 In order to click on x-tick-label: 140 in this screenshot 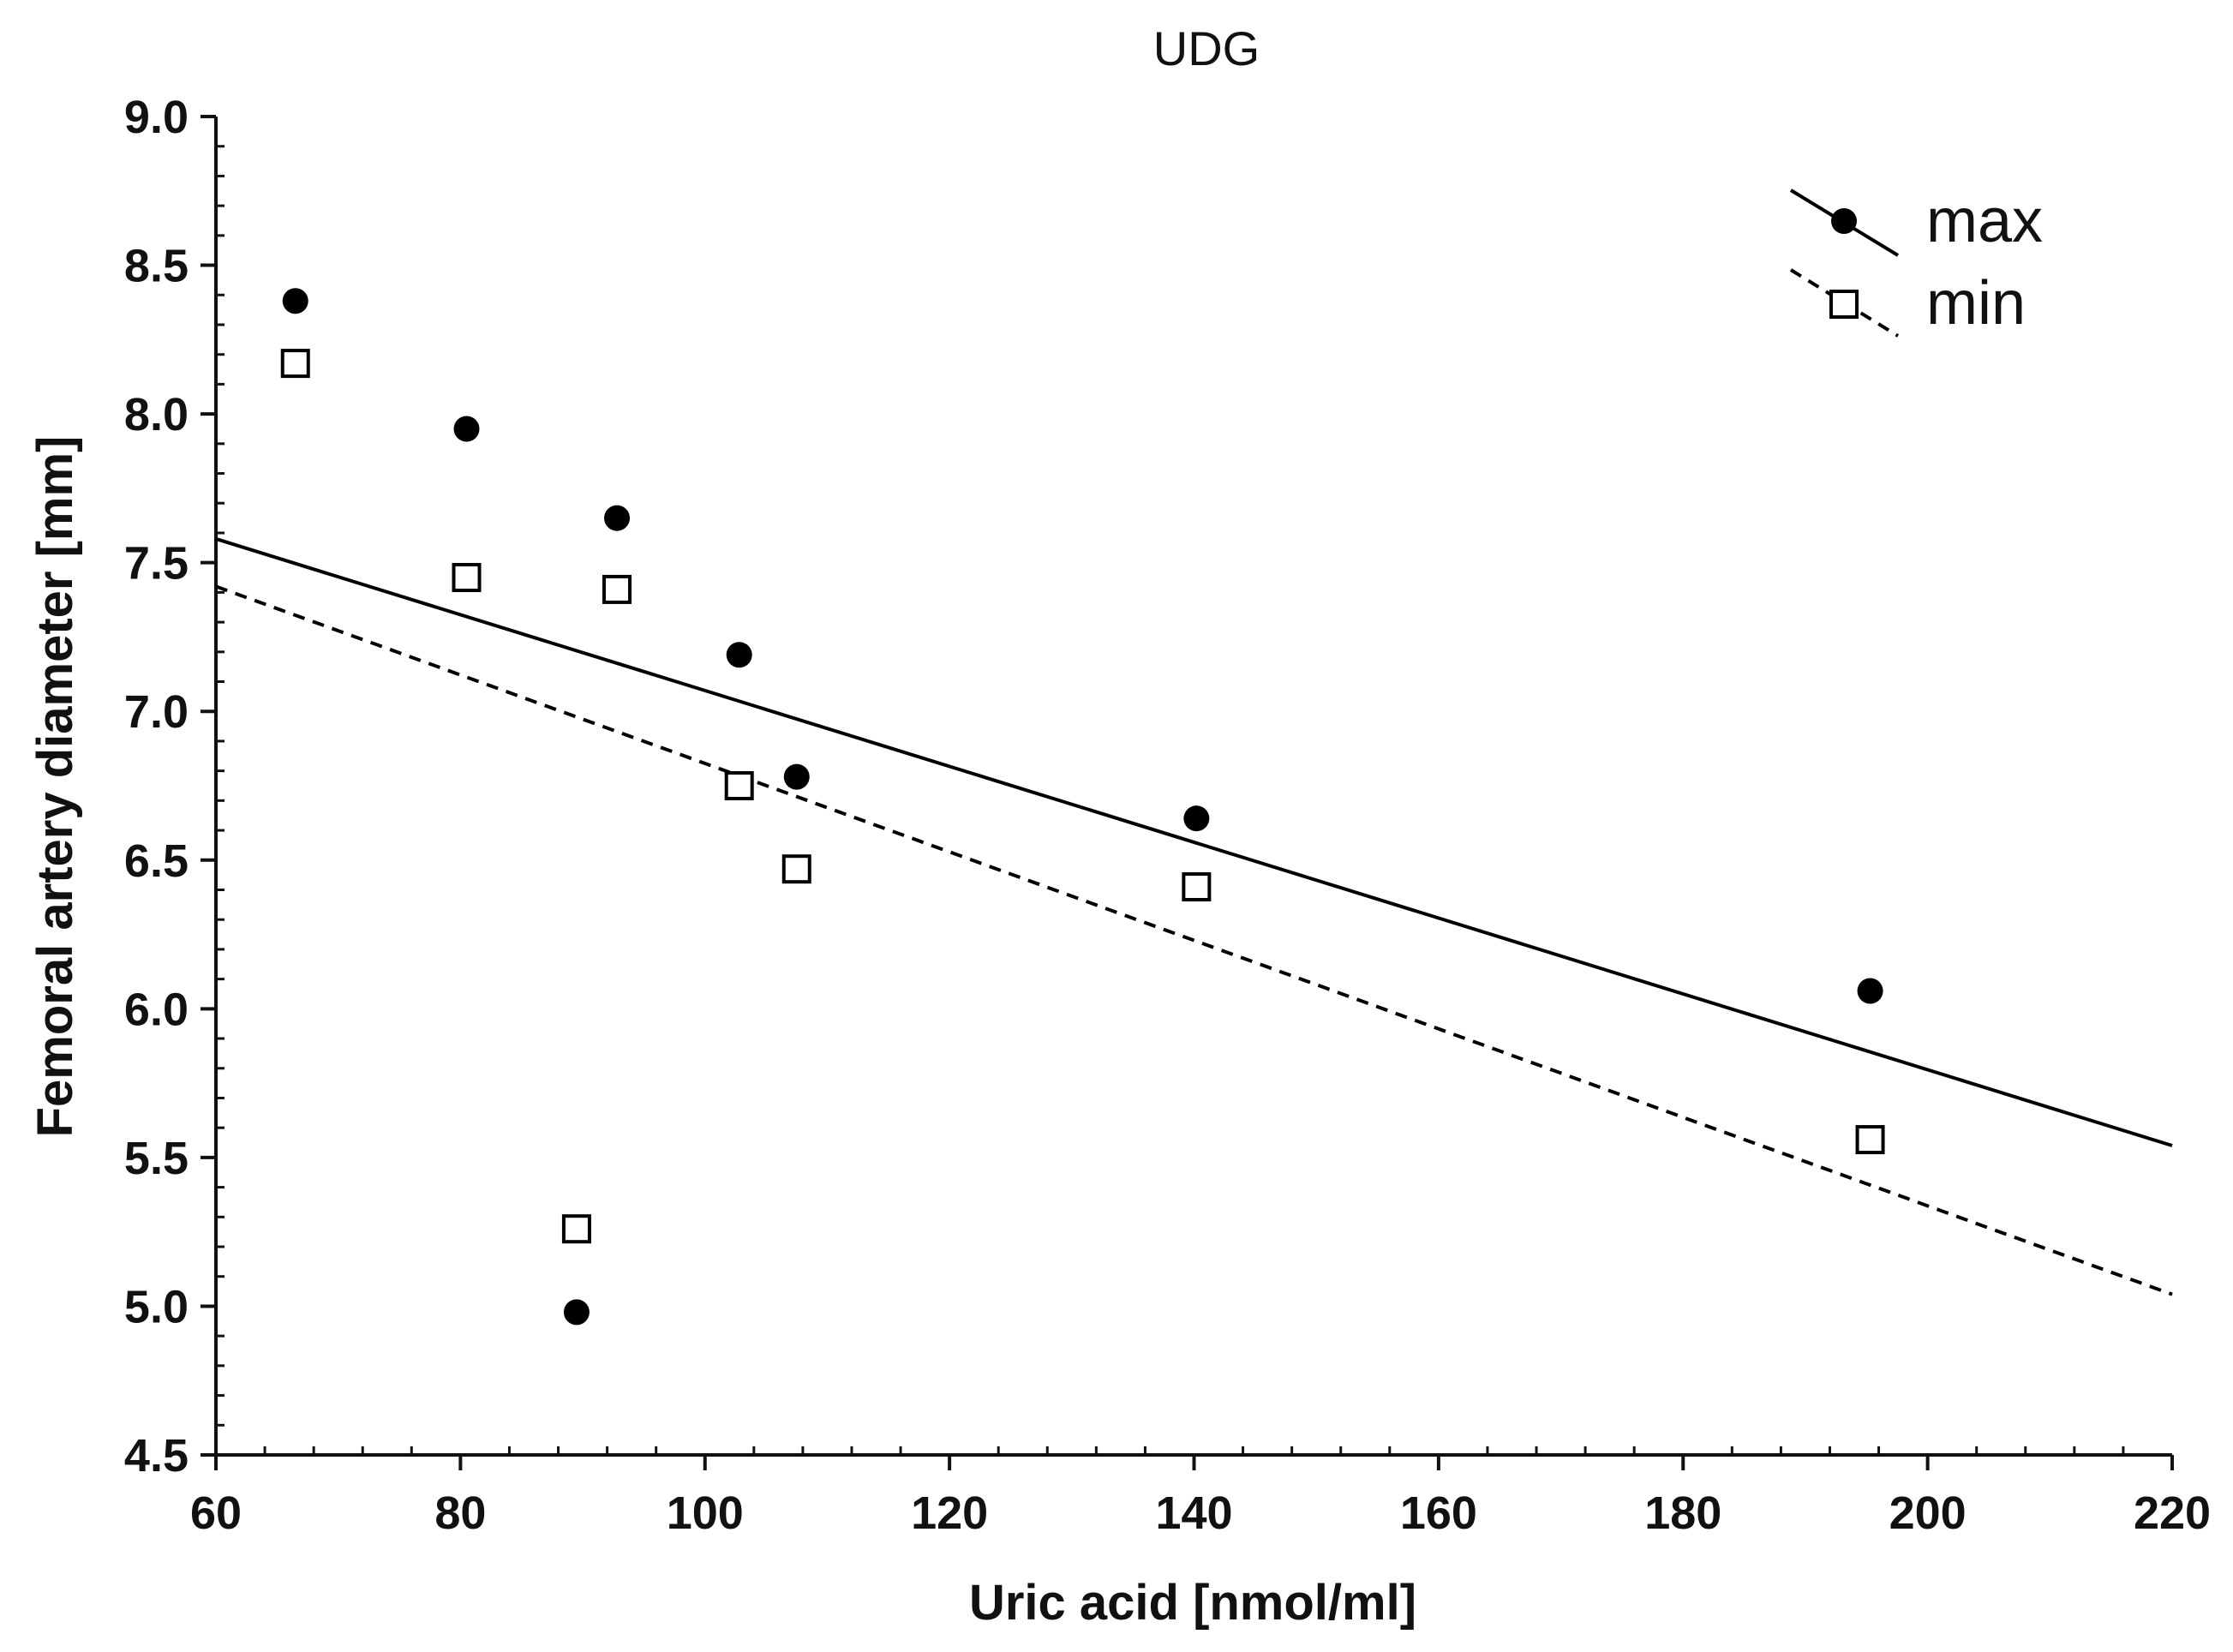, I will do `click(1193, 1513)`.